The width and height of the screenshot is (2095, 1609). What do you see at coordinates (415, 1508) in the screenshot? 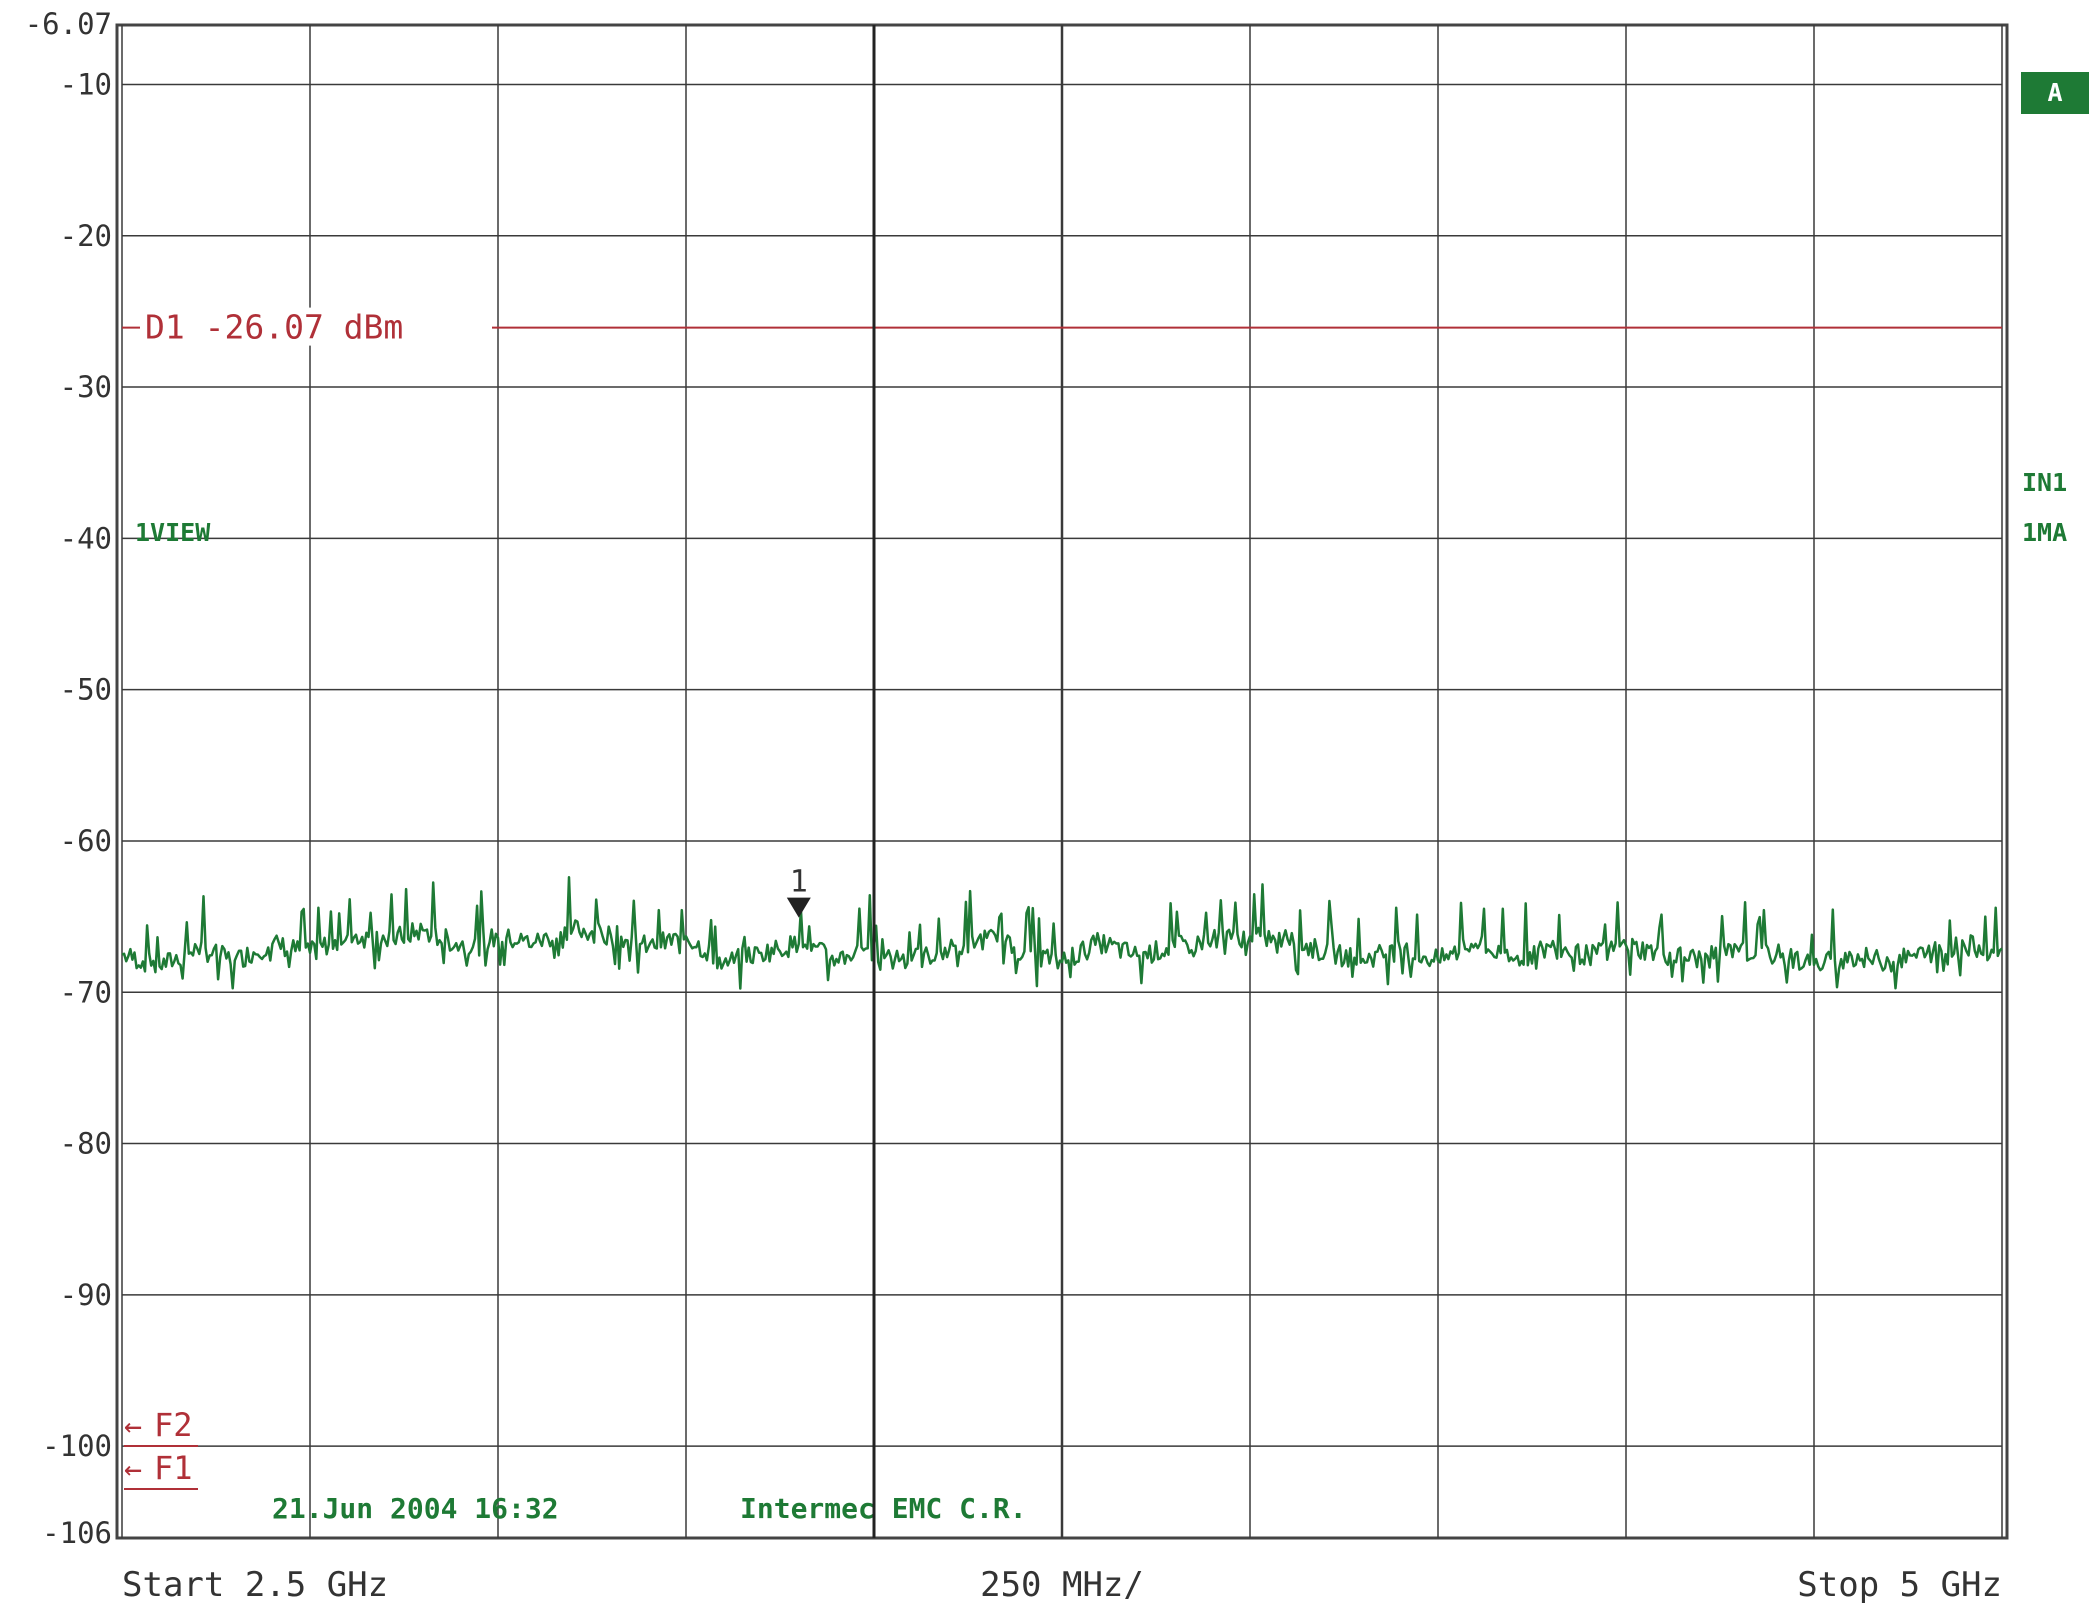
I see `measurement-date: 21.Jun 2004 16:32` at bounding box center [415, 1508].